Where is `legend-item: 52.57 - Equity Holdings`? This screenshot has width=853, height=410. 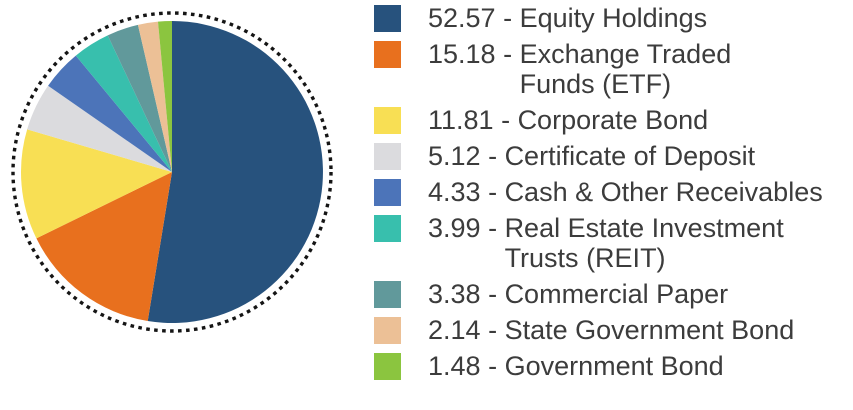
legend-item: 52.57 - Equity Holdings is located at coordinates (613, 18).